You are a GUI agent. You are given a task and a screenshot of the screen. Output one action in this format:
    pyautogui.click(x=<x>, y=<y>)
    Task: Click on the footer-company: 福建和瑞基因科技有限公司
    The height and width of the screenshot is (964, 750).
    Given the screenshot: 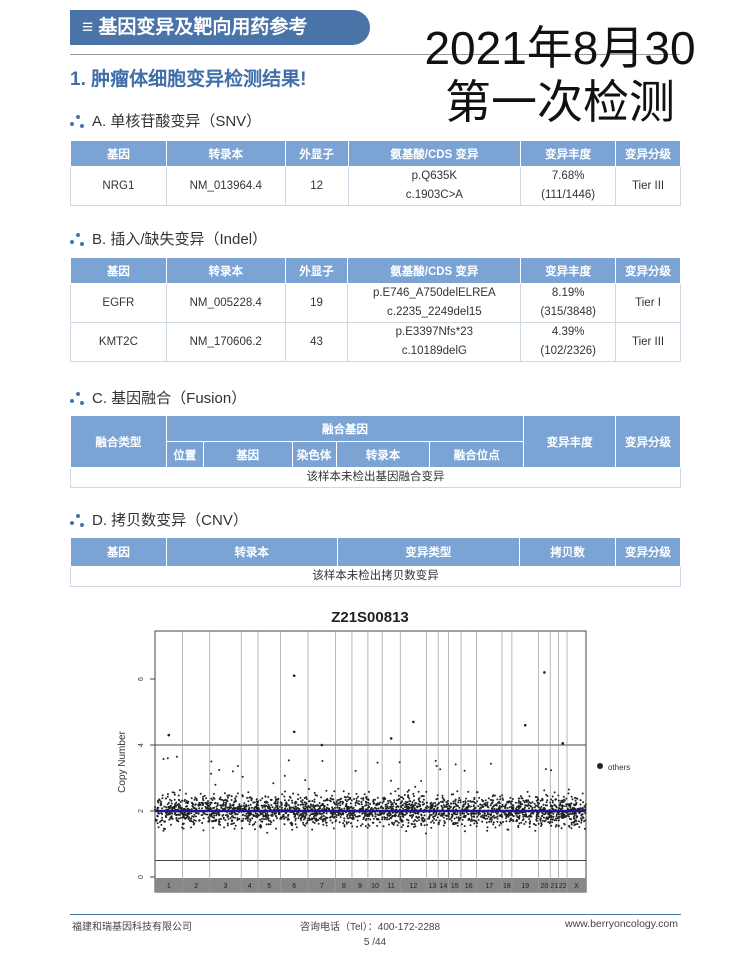 What is the action you would take?
    pyautogui.click(x=132, y=927)
    